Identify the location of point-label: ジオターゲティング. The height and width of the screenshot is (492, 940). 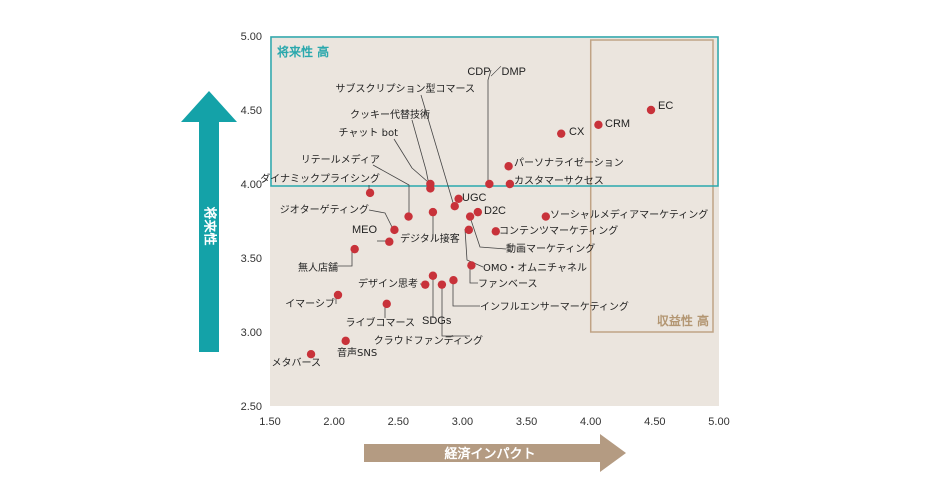
(324, 209).